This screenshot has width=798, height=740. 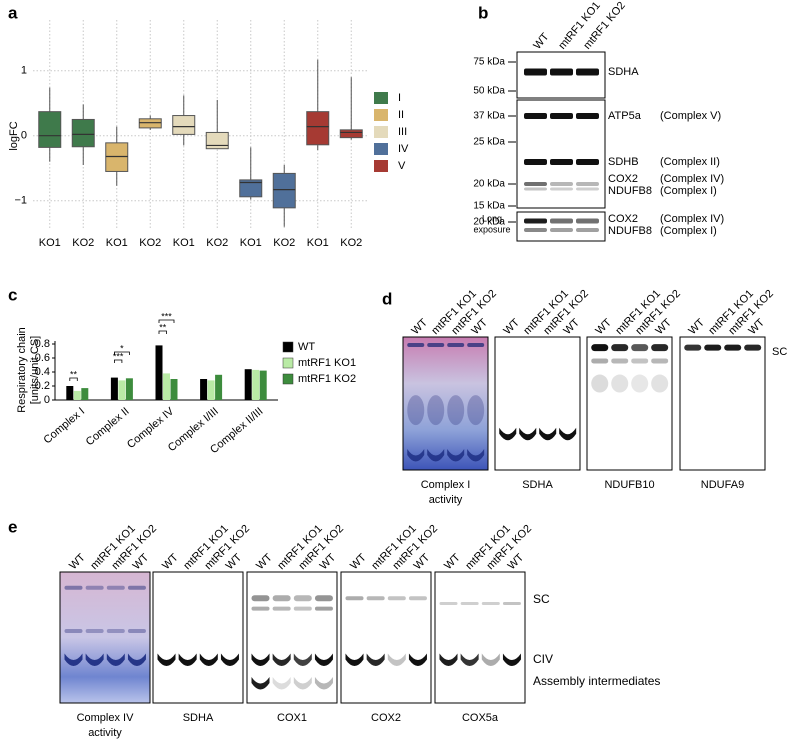 What do you see at coordinates (403, 149) in the screenshot?
I see `legend-label: IV` at bounding box center [403, 149].